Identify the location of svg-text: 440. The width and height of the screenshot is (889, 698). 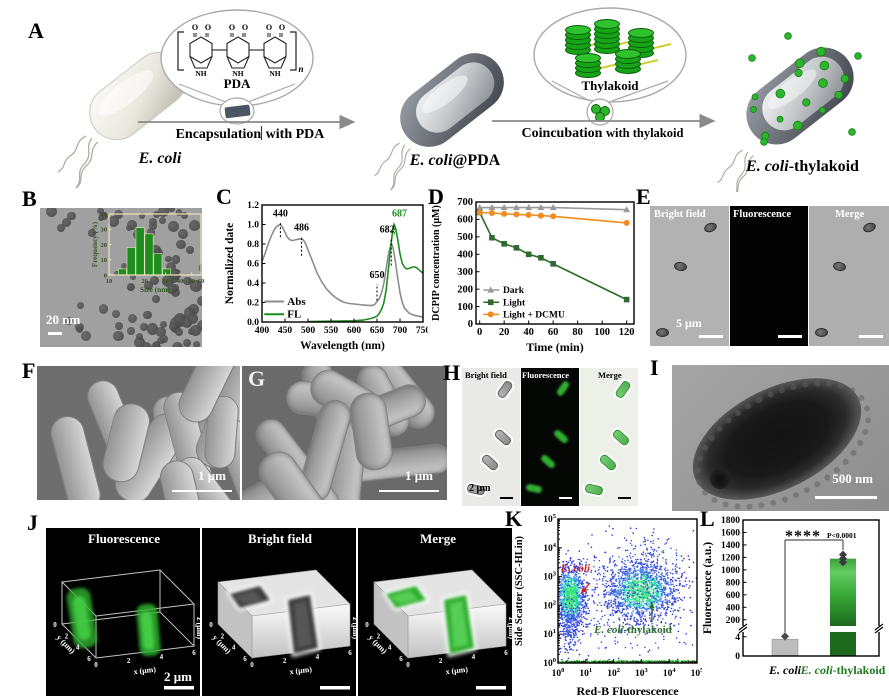
(280, 214).